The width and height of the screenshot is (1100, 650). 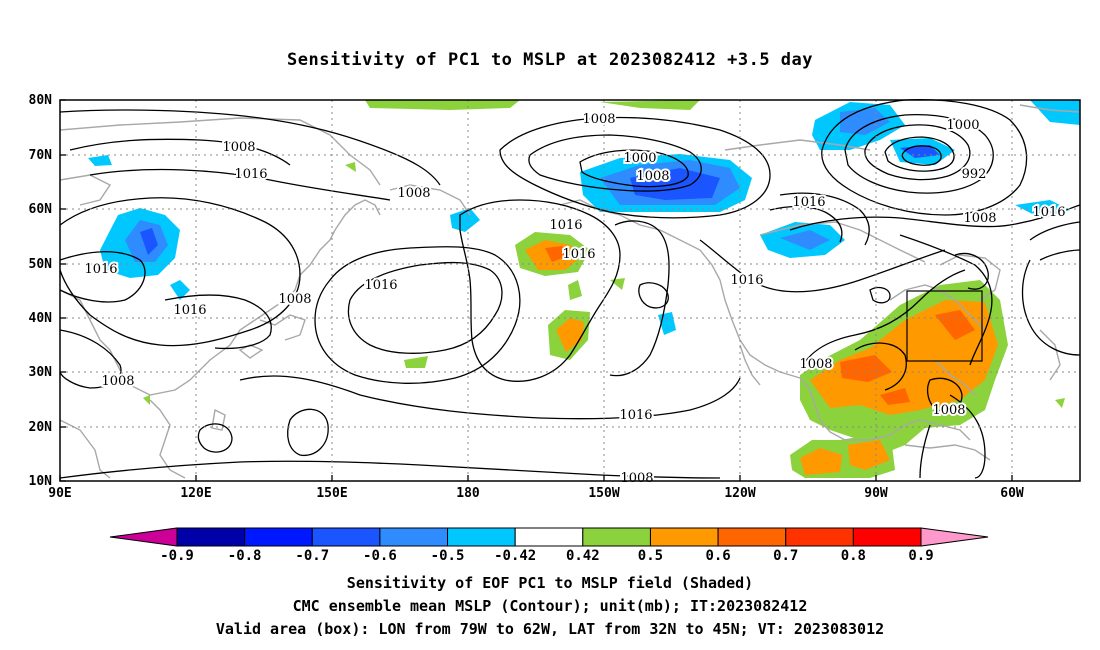 What do you see at coordinates (41, 209) in the screenshot?
I see `lat-label: 60N` at bounding box center [41, 209].